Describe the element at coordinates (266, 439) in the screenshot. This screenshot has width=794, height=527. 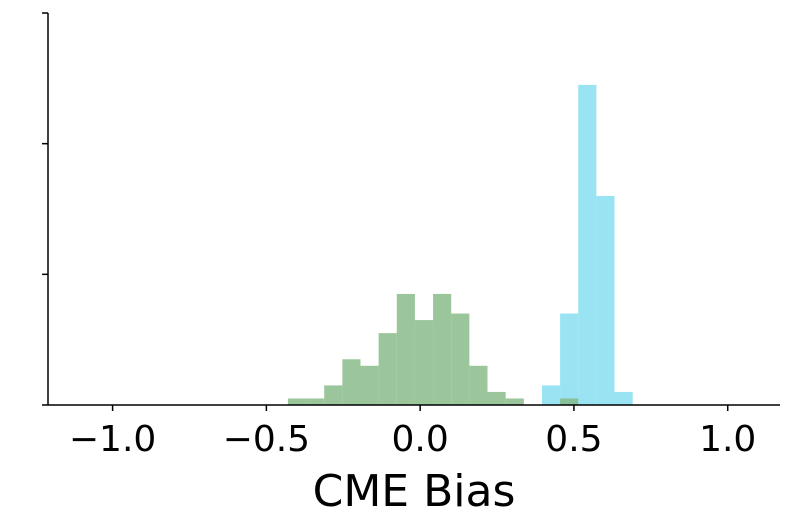
I see `x-tick-label: −0.5` at that location.